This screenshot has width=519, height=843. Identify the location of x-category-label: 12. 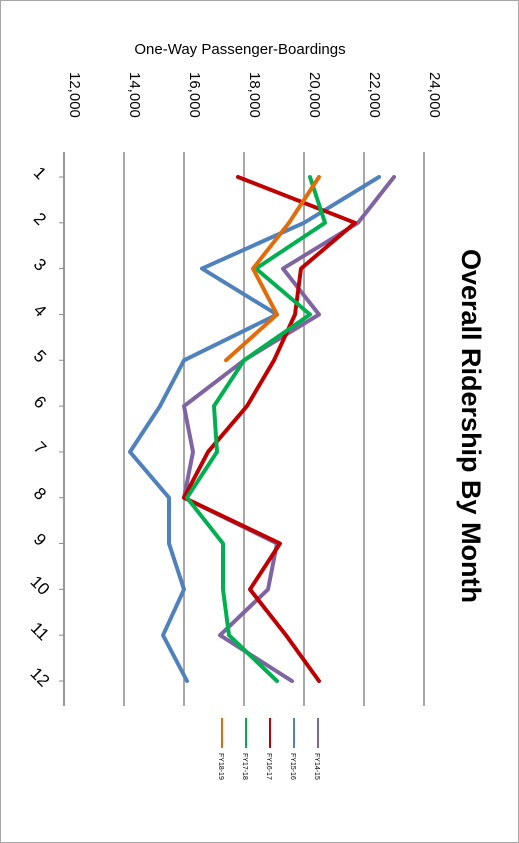
(39, 677).